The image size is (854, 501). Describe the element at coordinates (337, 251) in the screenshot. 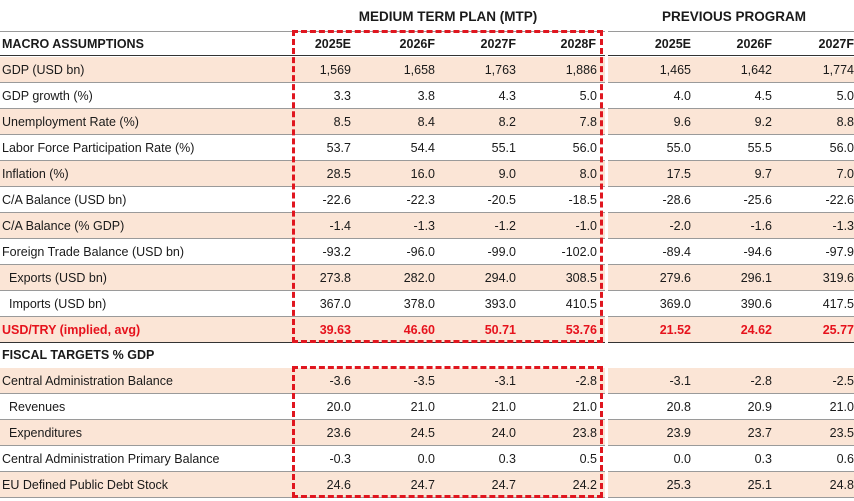

I see `mtp-value-cell: -93.2` at that location.